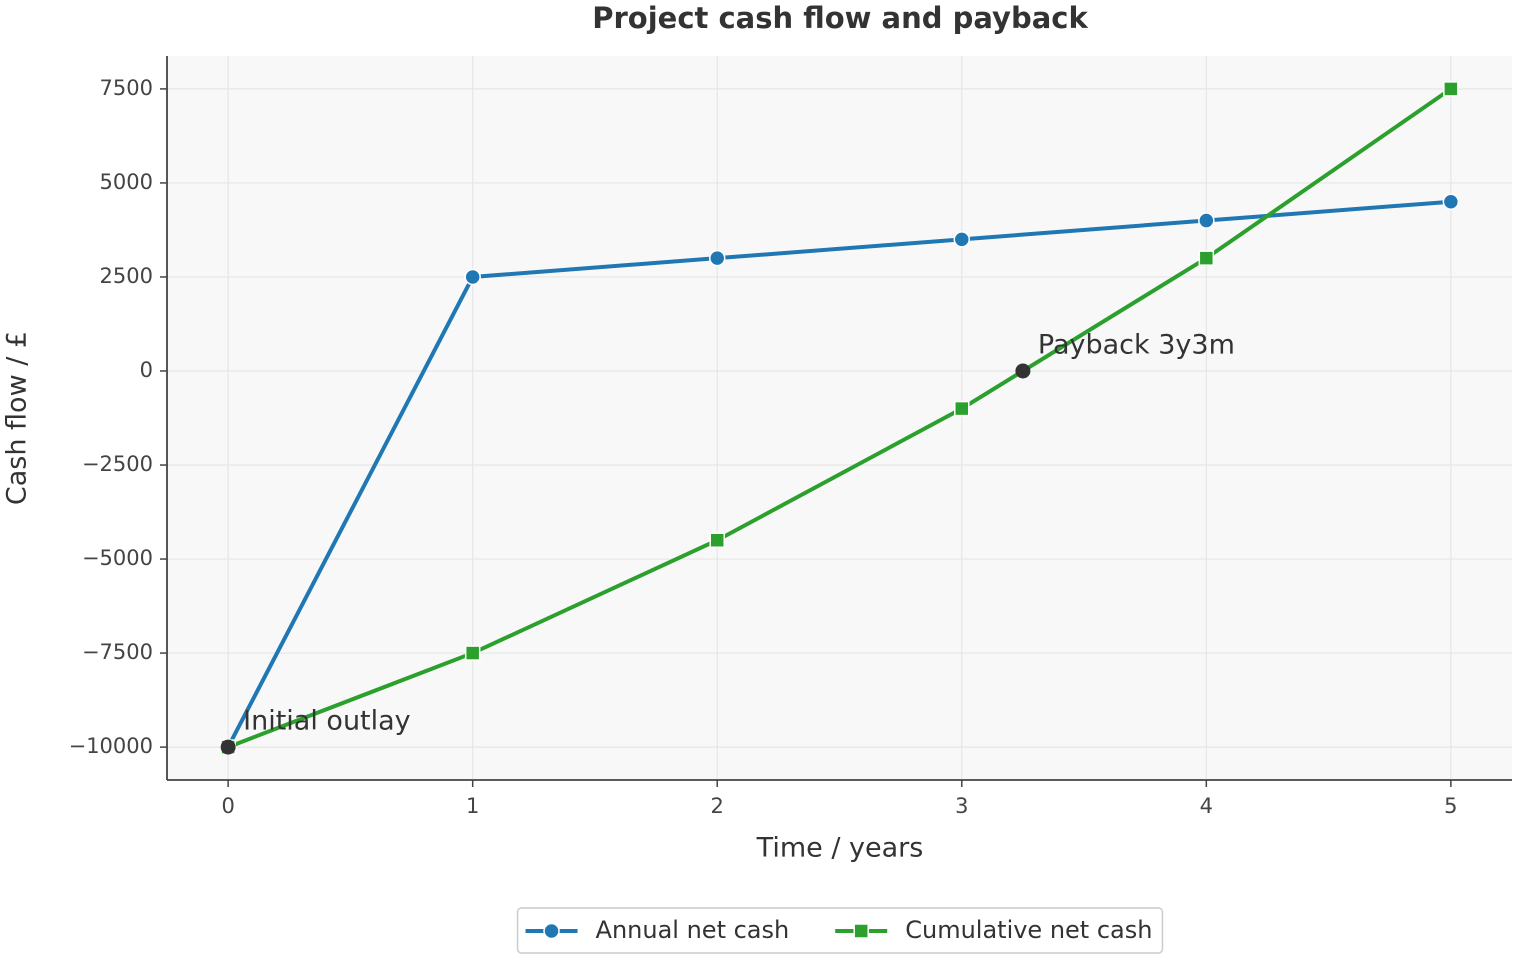  Describe the element at coordinates (717, 806) in the screenshot. I see `x-tick-label: 2` at that location.